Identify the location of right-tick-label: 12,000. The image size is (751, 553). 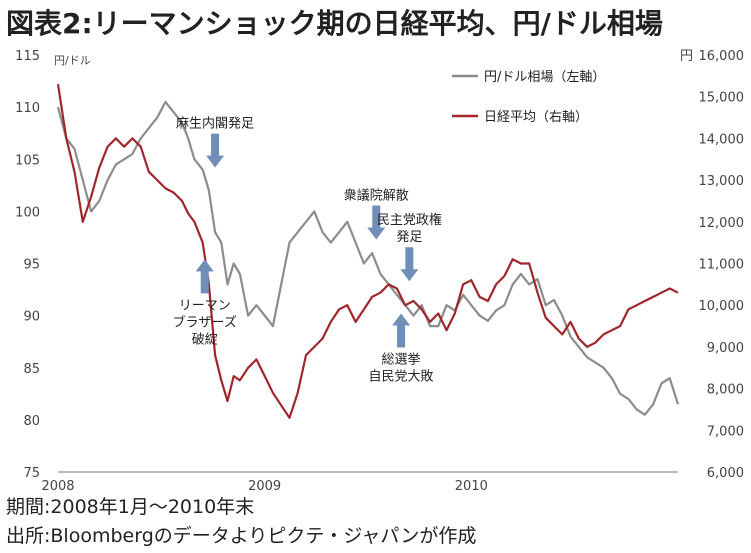
(722, 223).